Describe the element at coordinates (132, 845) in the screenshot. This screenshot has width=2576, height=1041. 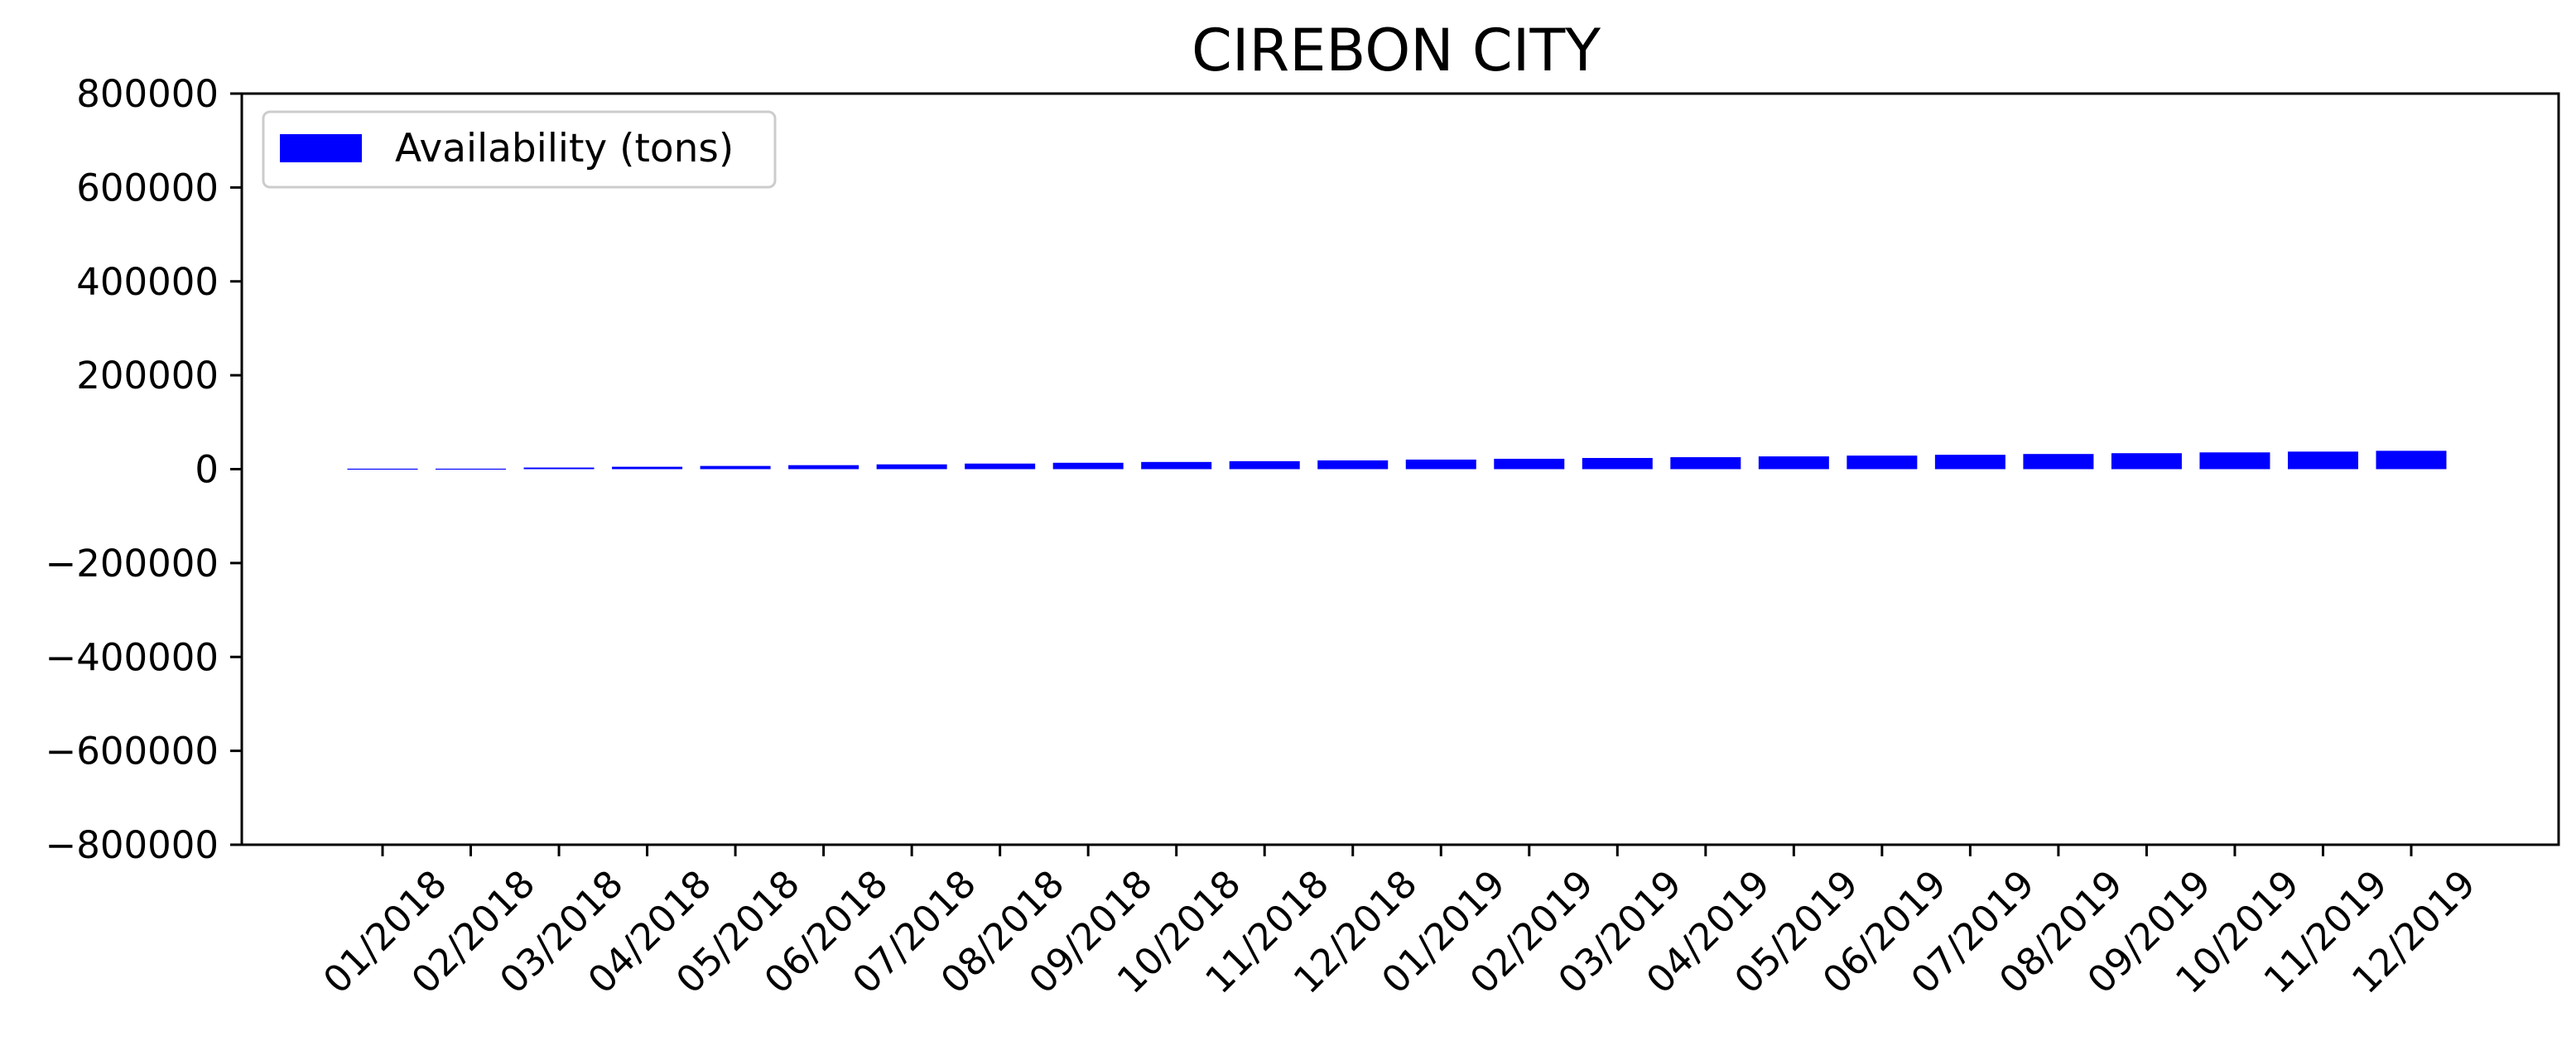
I see `y-tick-label: −800000` at that location.